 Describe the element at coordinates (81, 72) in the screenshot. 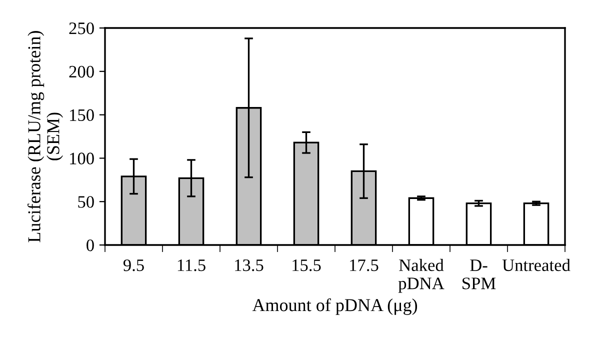

I see `y-tick-label: 200` at that location.